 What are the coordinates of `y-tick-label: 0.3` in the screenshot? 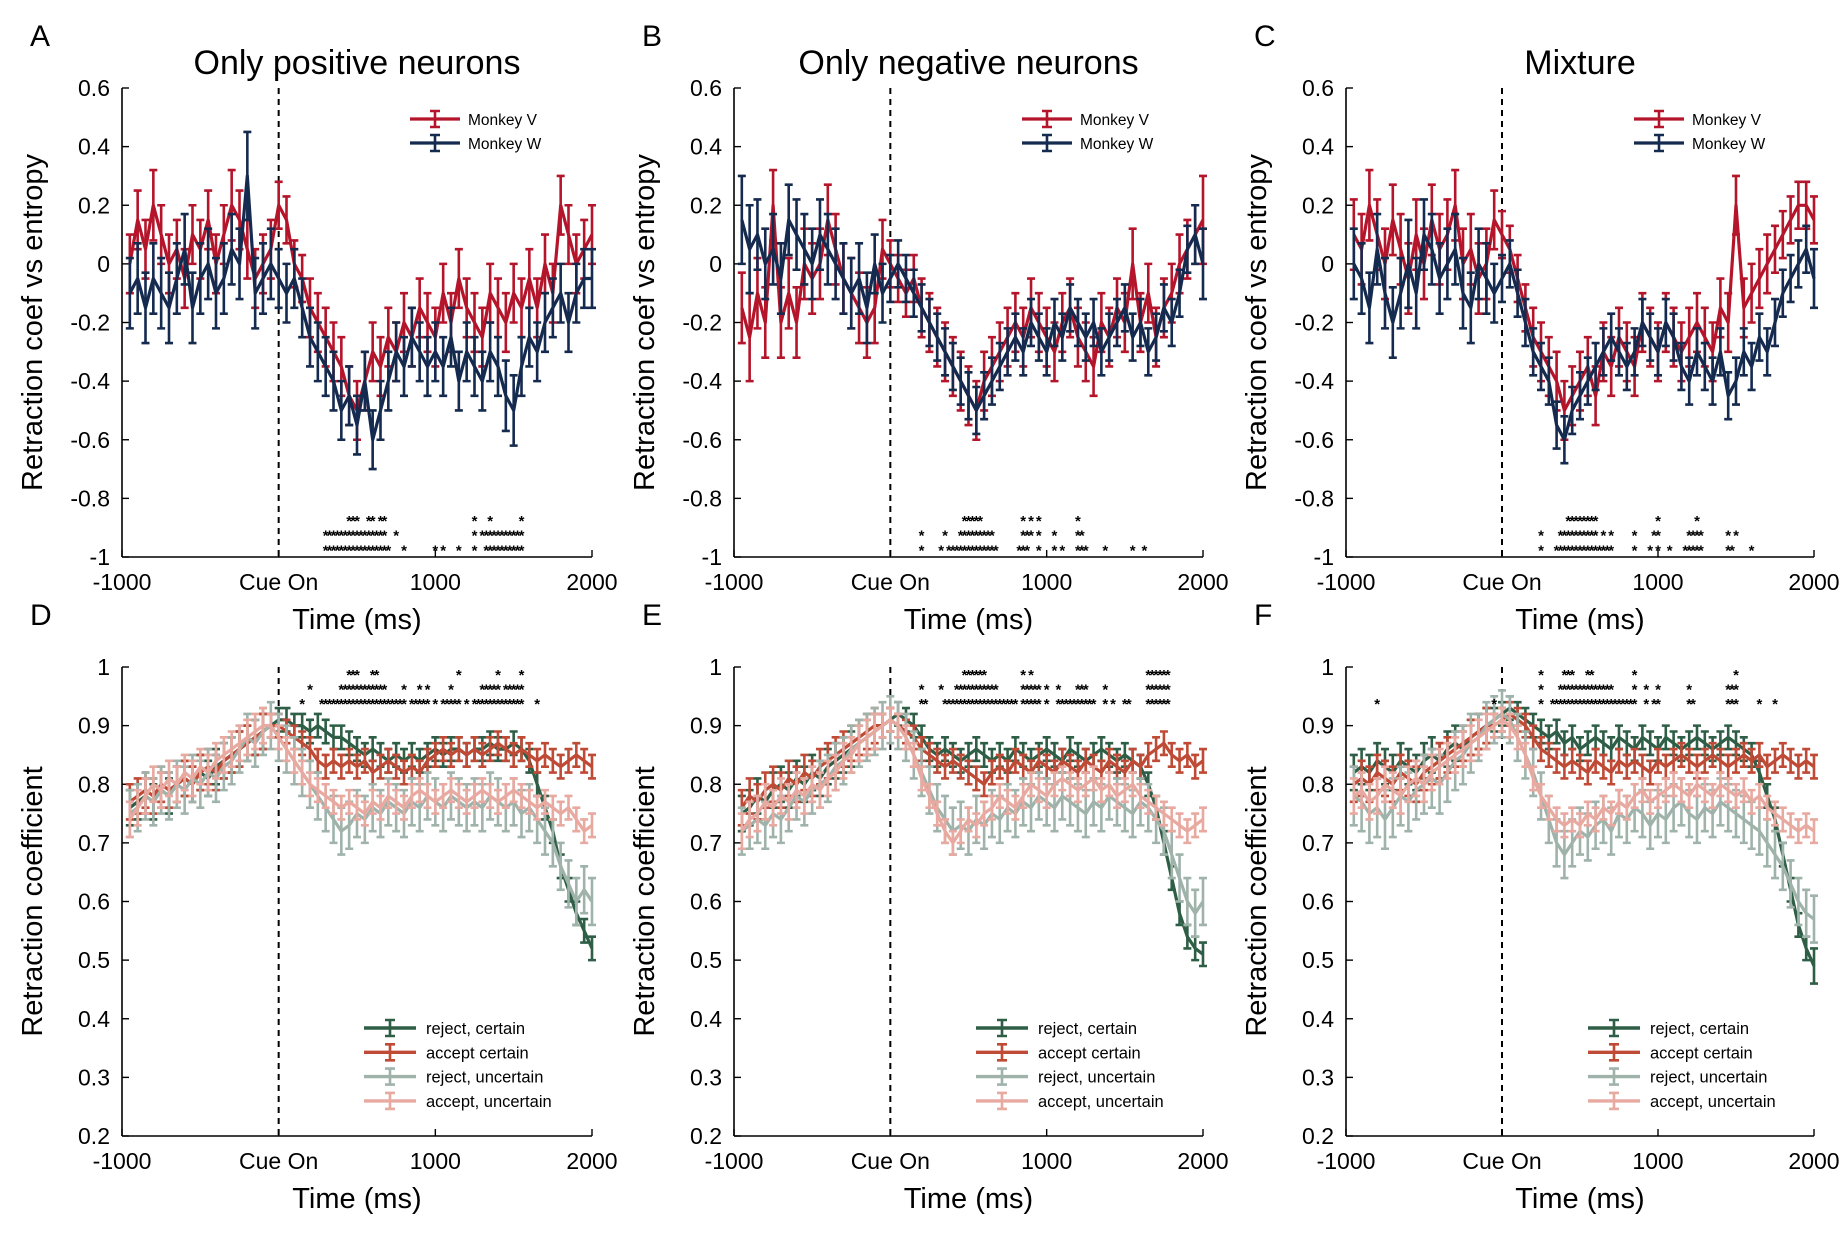 It's located at (706, 1077).